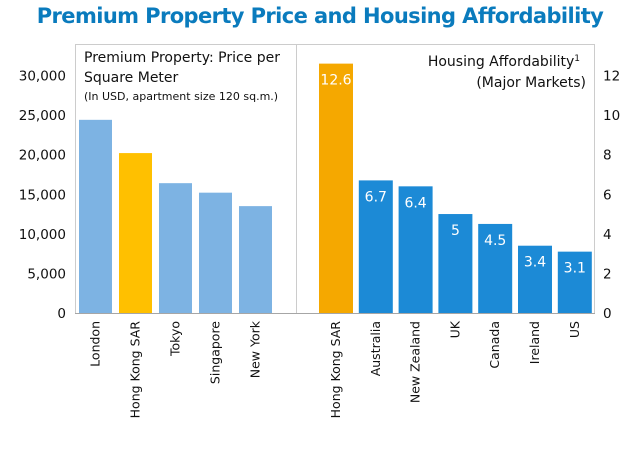 Image resolution: width=640 pixels, height=449 pixels. Describe the element at coordinates (215, 352) in the screenshot. I see `left-category-label: Singapore` at that location.